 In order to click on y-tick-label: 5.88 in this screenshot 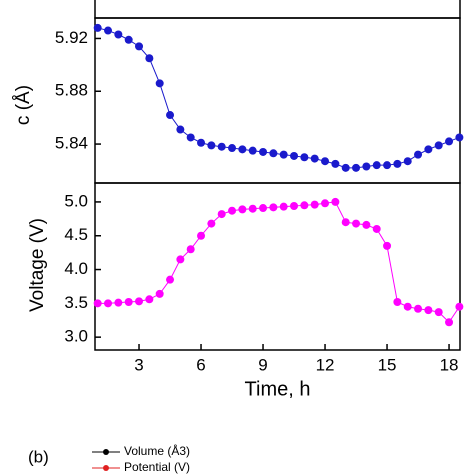, I will do `click(71, 90)`.